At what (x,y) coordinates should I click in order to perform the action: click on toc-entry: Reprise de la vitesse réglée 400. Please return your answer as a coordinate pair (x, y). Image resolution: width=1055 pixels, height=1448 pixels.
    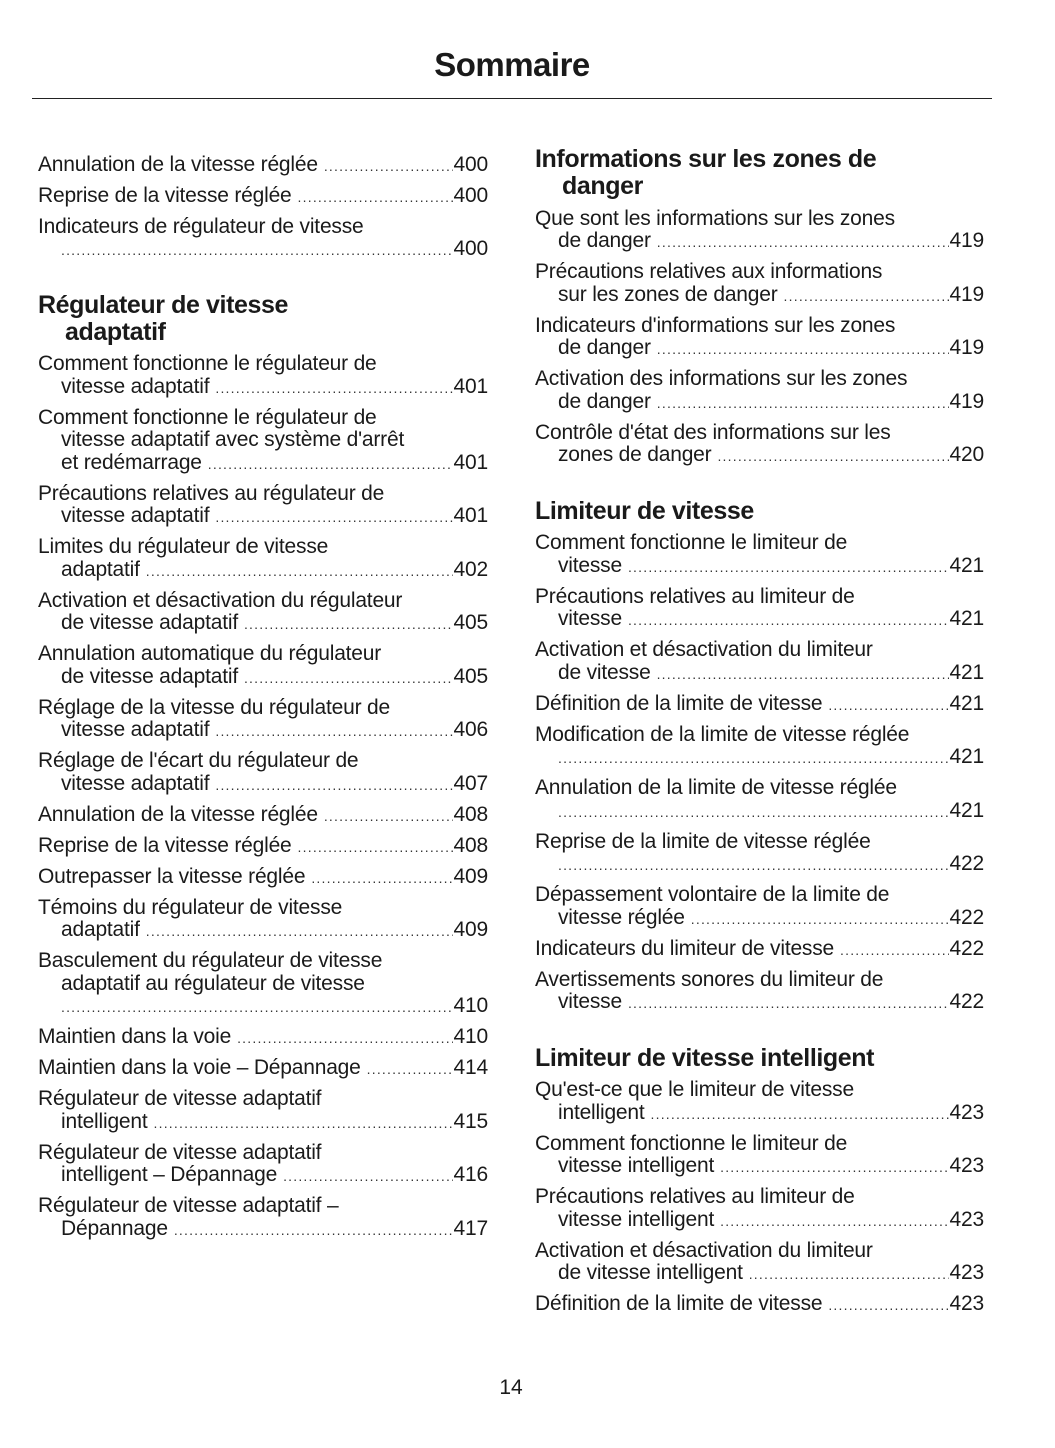
    Looking at the image, I should click on (263, 196).